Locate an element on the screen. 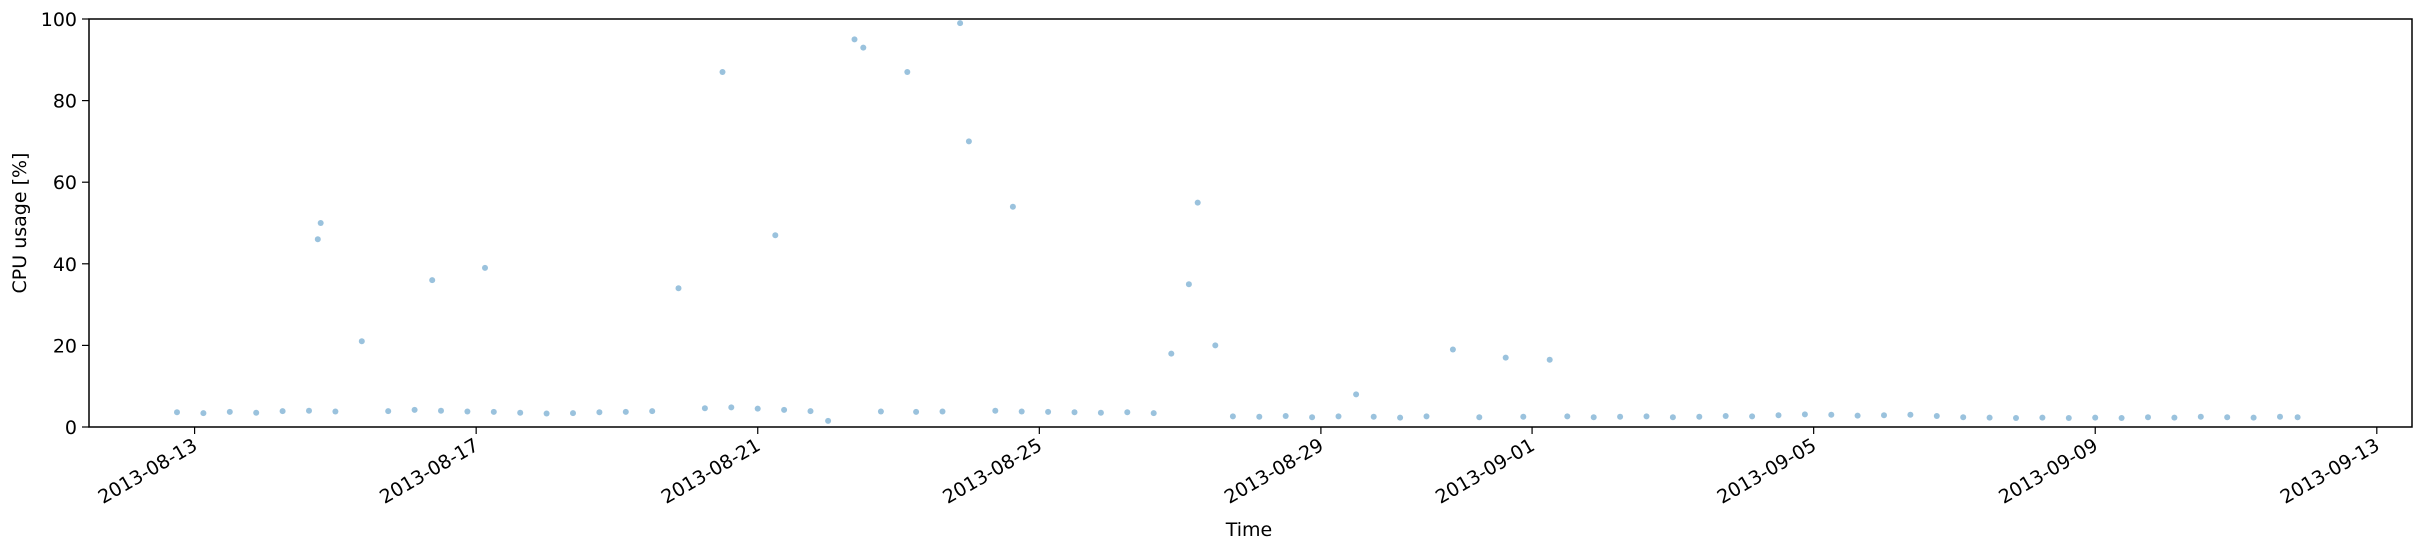 This screenshot has height=551, width=2424. y-tick-label: 80 is located at coordinates (65, 102).